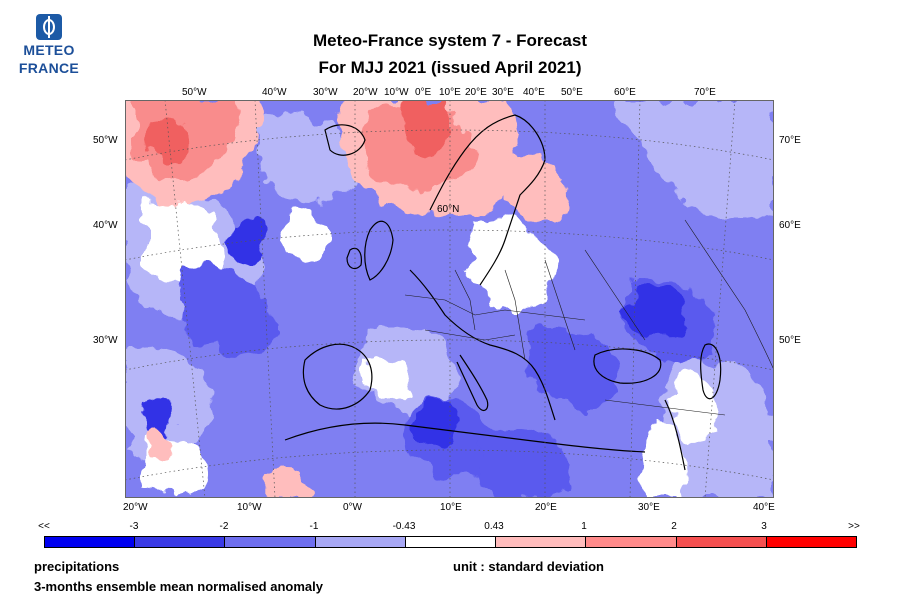  Describe the element at coordinates (450, 40) in the screenshot. I see `map-title: Meteo-France system 7 - Forecast` at that location.